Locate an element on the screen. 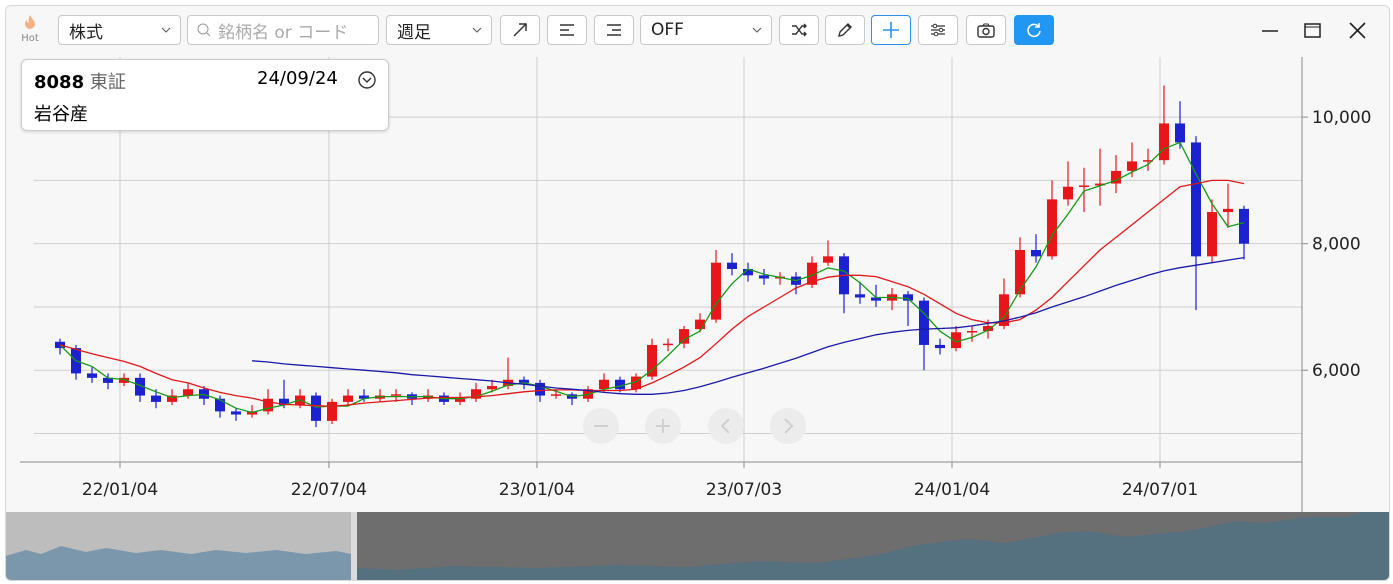 The width and height of the screenshot is (1393, 584). window-controls is located at coordinates (1318, 31).